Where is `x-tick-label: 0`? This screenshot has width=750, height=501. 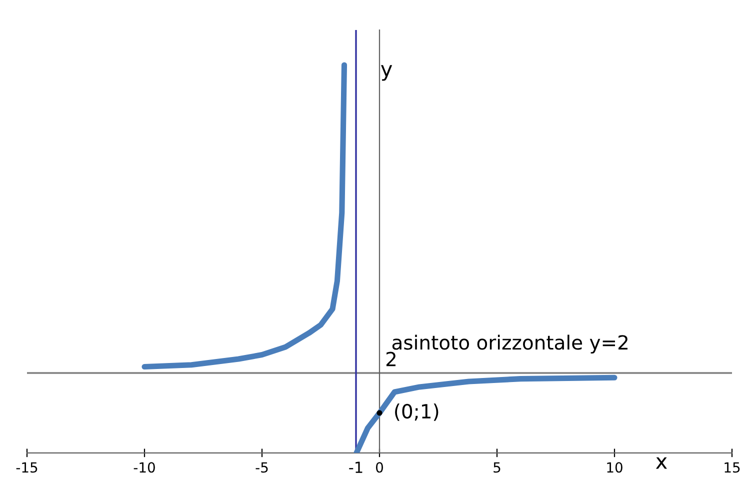 x-tick-label: 0 is located at coordinates (379, 467).